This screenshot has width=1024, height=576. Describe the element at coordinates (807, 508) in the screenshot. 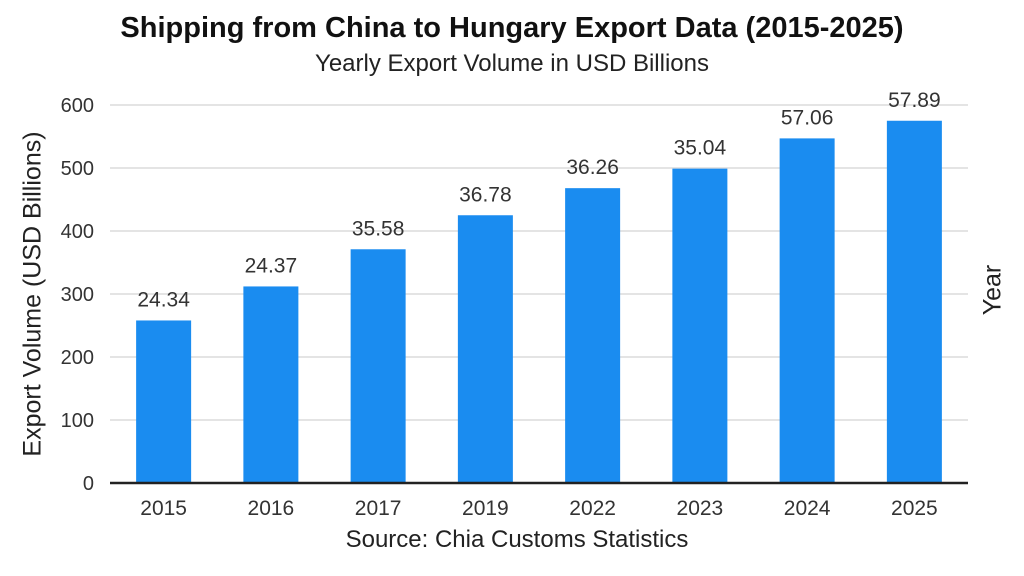

I see `x-tick-label: 2024` at that location.